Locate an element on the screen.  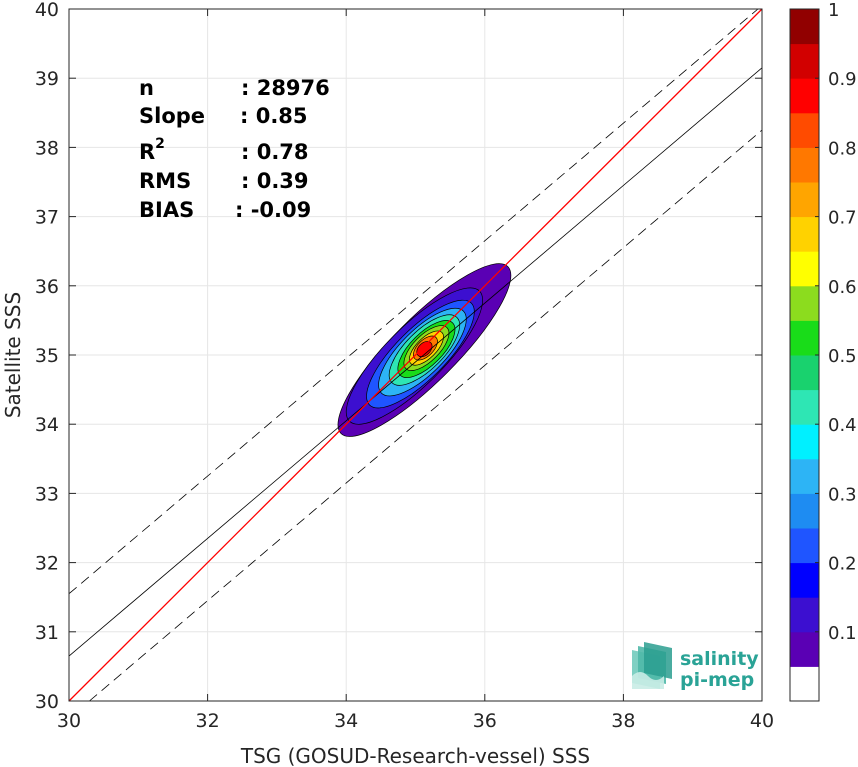
stat-superscript: 2 is located at coordinates (160, 144).